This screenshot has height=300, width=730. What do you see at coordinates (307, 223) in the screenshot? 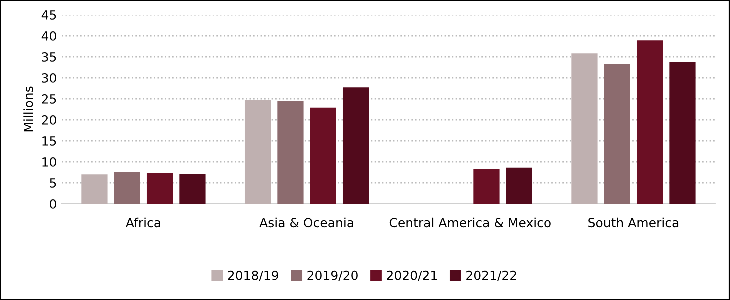
I see `x-tick-label: Asia & Oceania` at bounding box center [307, 223].